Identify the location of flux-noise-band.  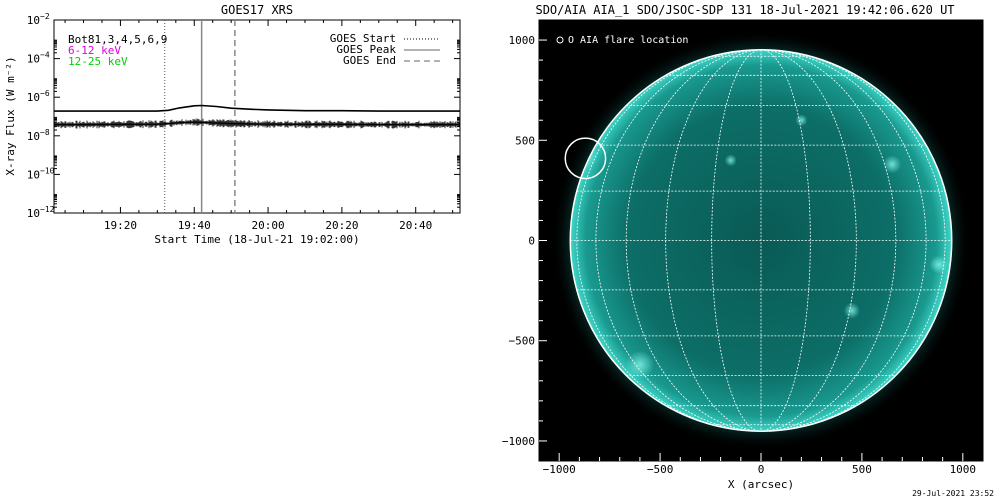
(257, 123).